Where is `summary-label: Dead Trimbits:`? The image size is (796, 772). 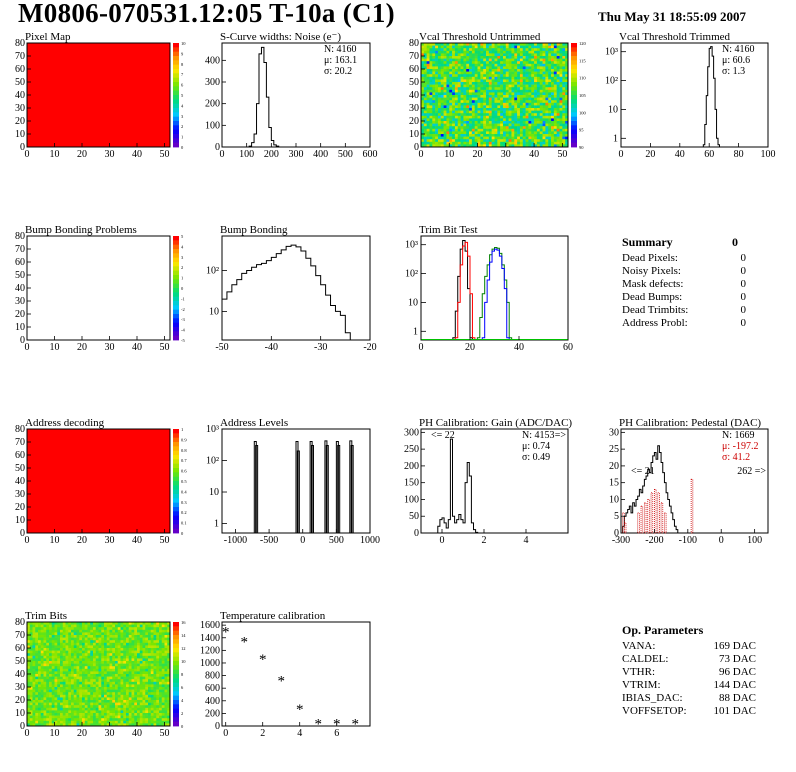 summary-label: Dead Trimbits: is located at coordinates (655, 310).